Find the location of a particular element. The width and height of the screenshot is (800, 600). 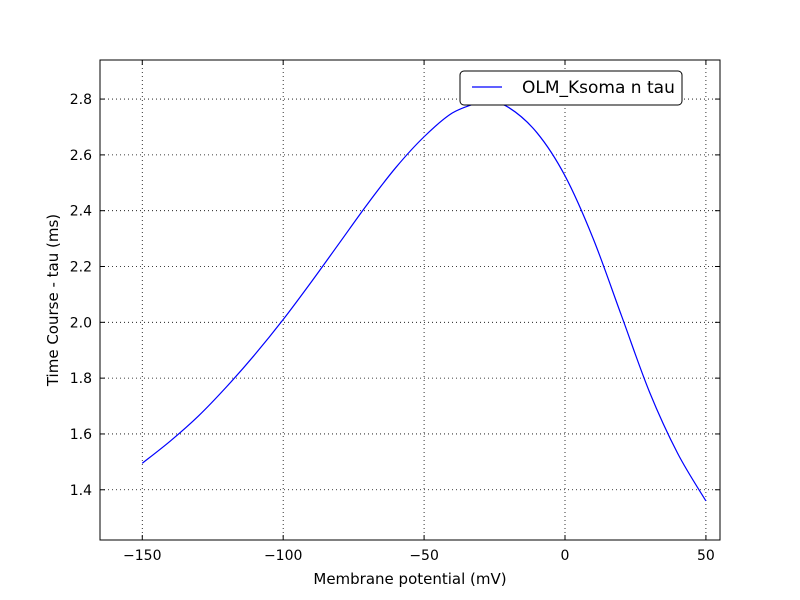

y-tick-label: 1.4 is located at coordinates (81, 491).